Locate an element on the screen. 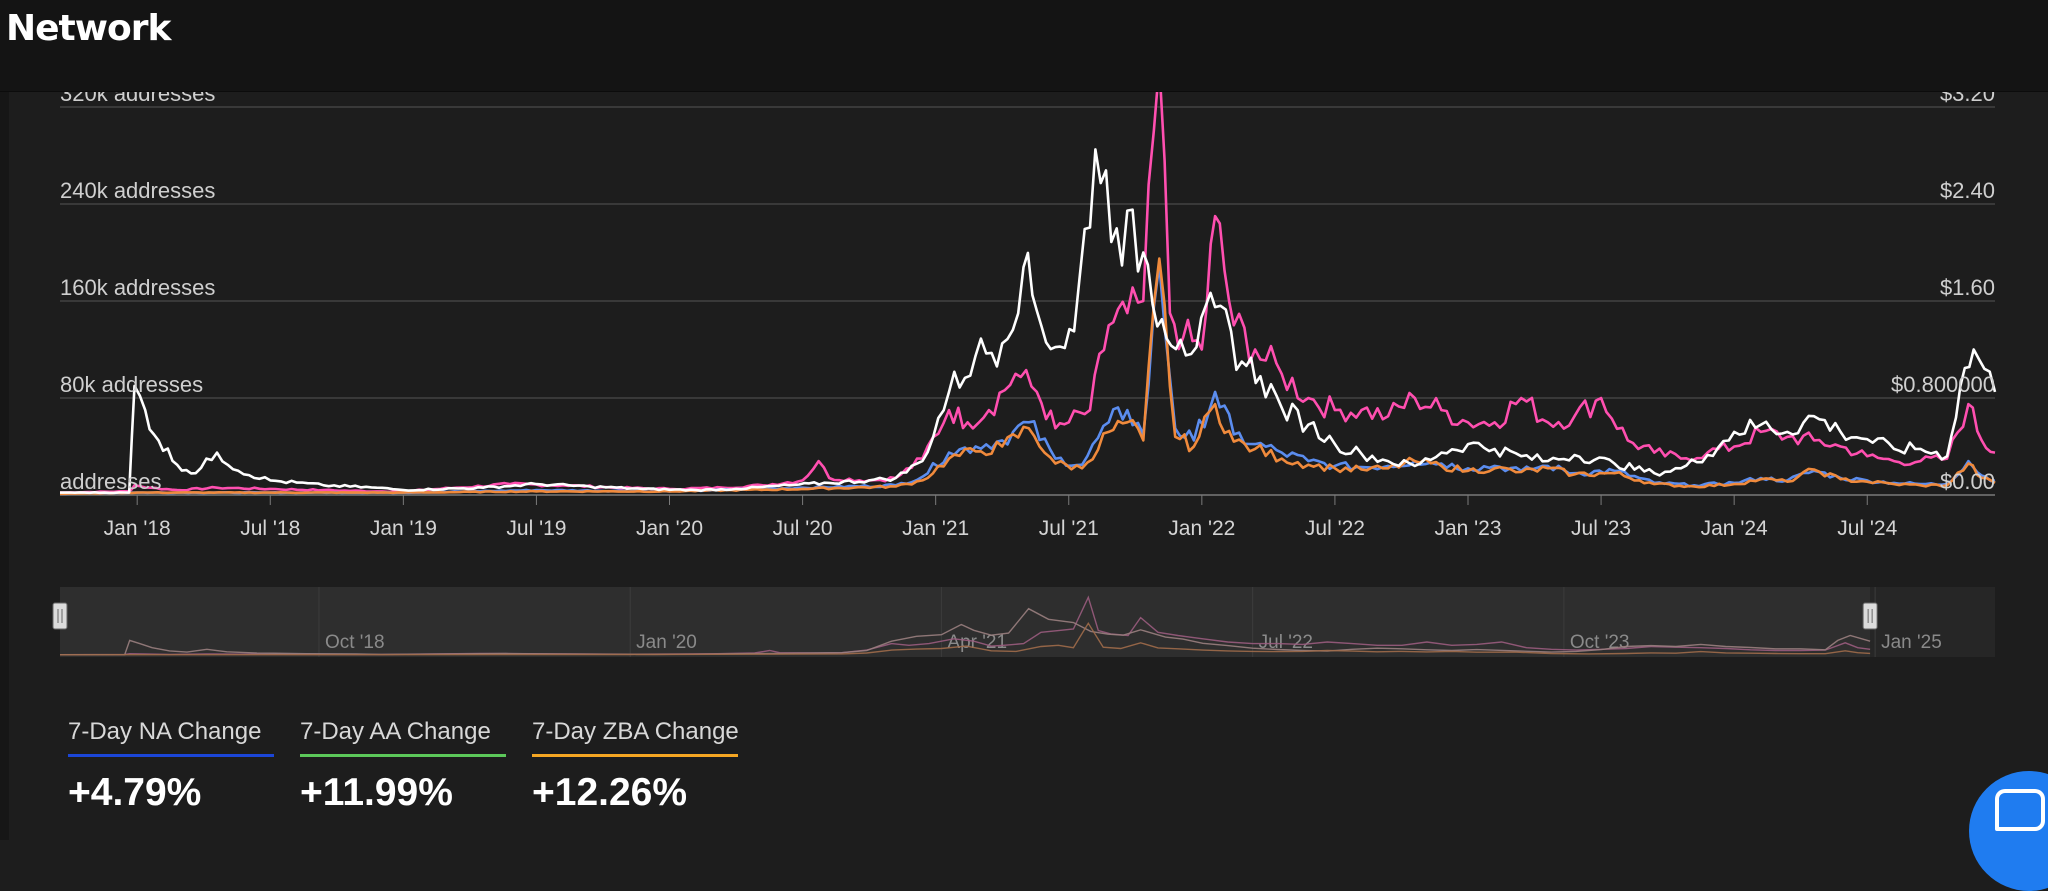 The width and height of the screenshot is (2048, 891). x-axis-label: Jul '24 is located at coordinates (1867, 528).